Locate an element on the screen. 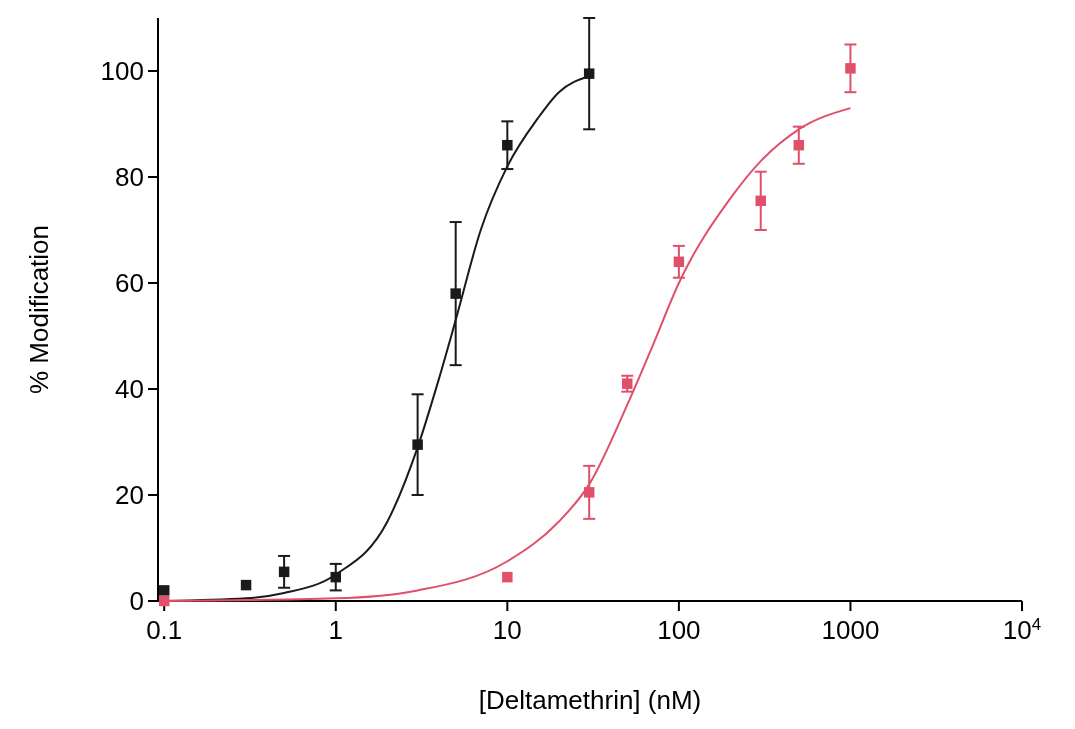  x-tick-label: 0.1 is located at coordinates (164, 630).